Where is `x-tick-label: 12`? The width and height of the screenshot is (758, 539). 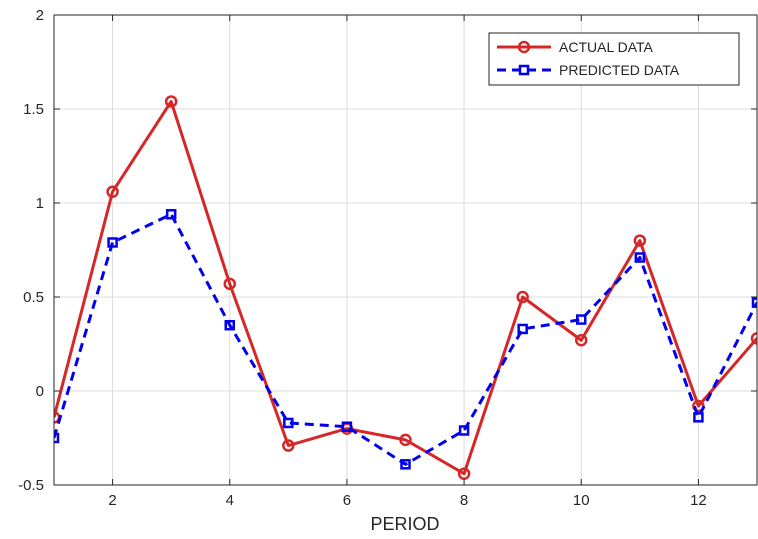
x-tick-label: 12 is located at coordinates (698, 500).